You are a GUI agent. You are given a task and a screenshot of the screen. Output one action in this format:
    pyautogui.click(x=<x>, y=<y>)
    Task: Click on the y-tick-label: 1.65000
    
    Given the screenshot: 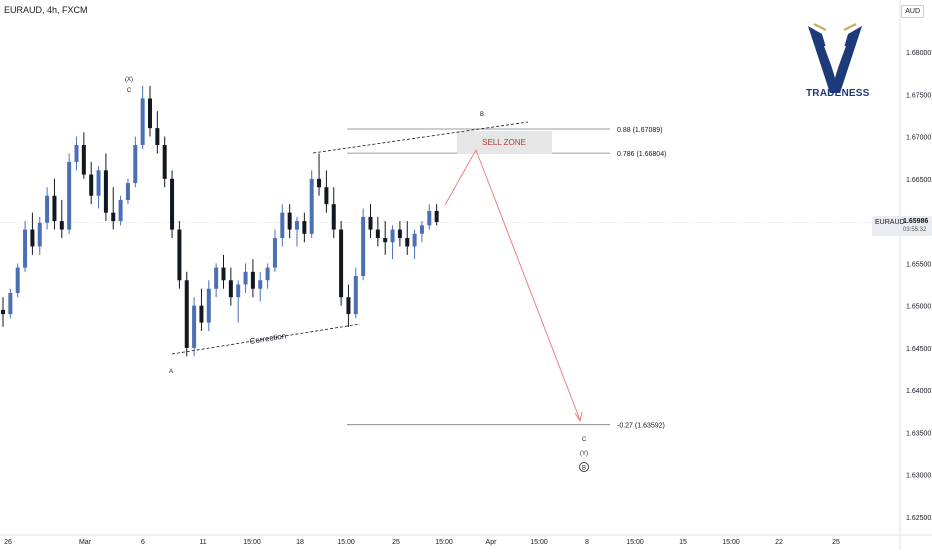 What is the action you would take?
    pyautogui.click(x=918, y=307)
    